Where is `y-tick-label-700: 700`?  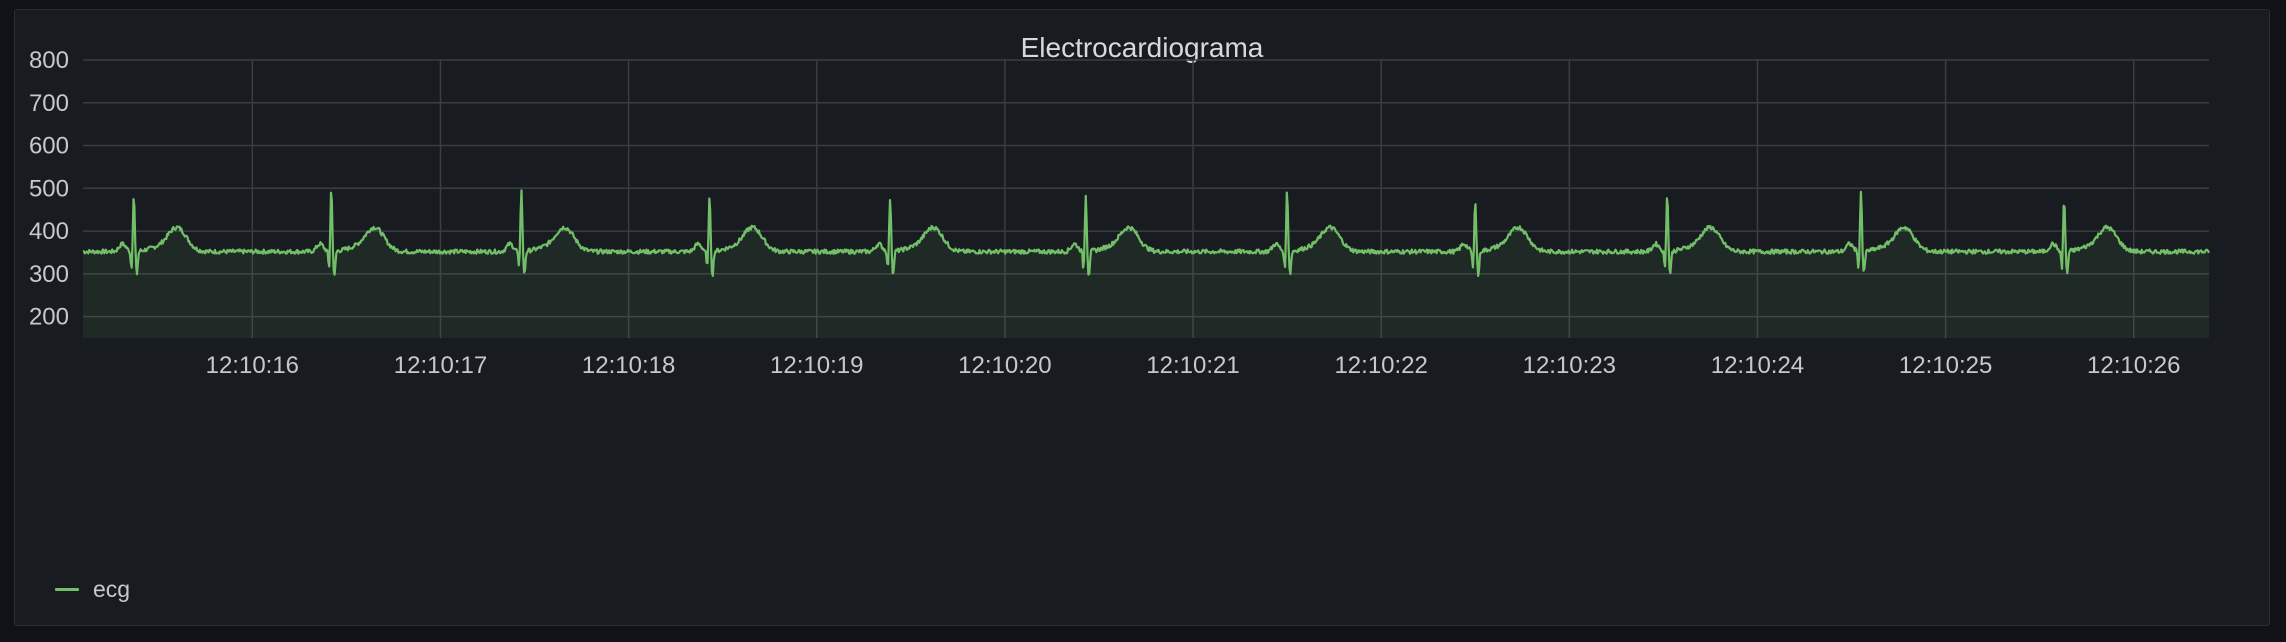
y-tick-label-700: 700 is located at coordinates (49, 103).